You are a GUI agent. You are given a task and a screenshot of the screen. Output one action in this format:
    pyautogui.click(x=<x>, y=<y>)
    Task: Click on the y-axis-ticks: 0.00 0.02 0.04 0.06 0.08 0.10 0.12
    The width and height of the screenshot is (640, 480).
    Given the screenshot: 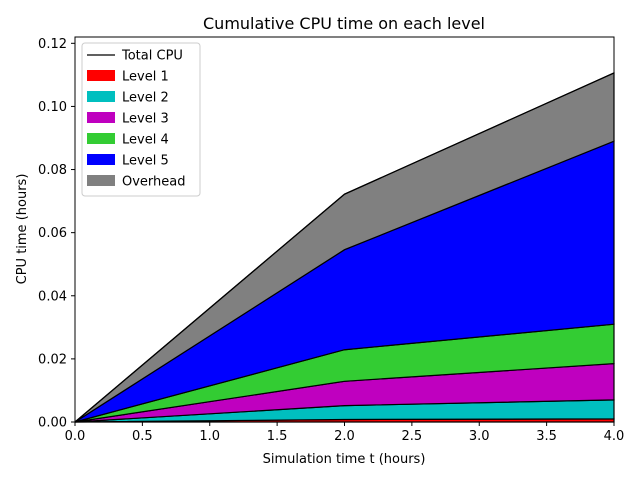 What is the action you would take?
    pyautogui.click(x=56, y=234)
    